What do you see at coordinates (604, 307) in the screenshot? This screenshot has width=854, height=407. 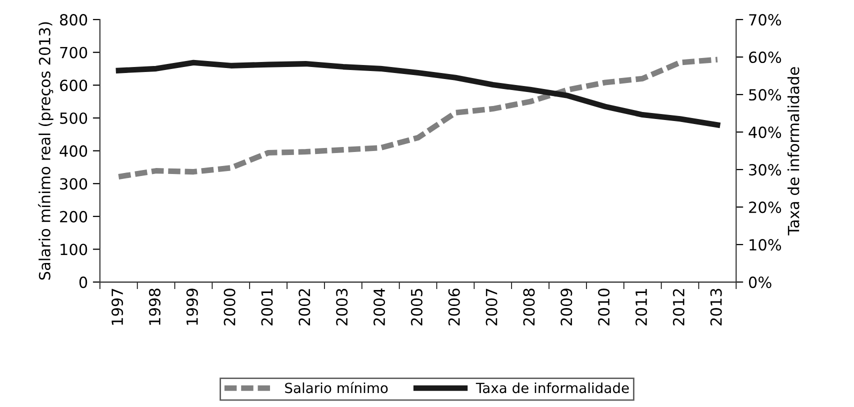 I see `x-tick-label: 2010` at bounding box center [604, 307].